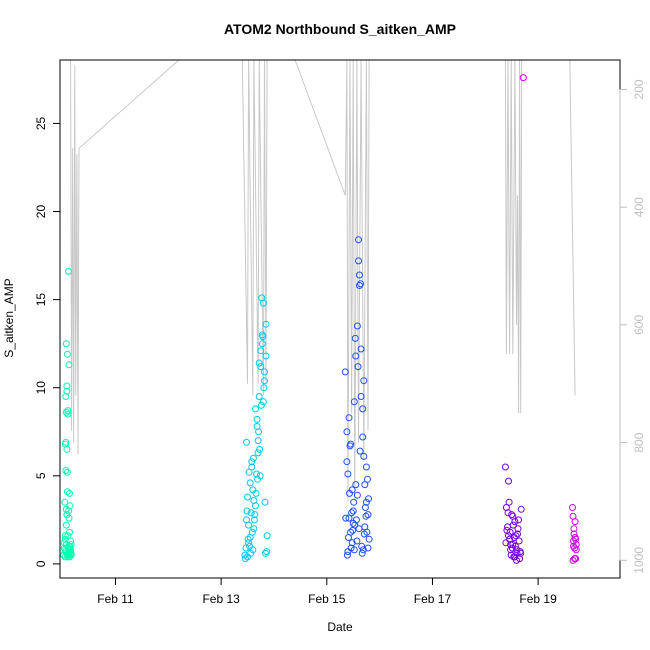  What do you see at coordinates (41, 388) in the screenshot?
I see `y-tick-label: 10` at bounding box center [41, 388].